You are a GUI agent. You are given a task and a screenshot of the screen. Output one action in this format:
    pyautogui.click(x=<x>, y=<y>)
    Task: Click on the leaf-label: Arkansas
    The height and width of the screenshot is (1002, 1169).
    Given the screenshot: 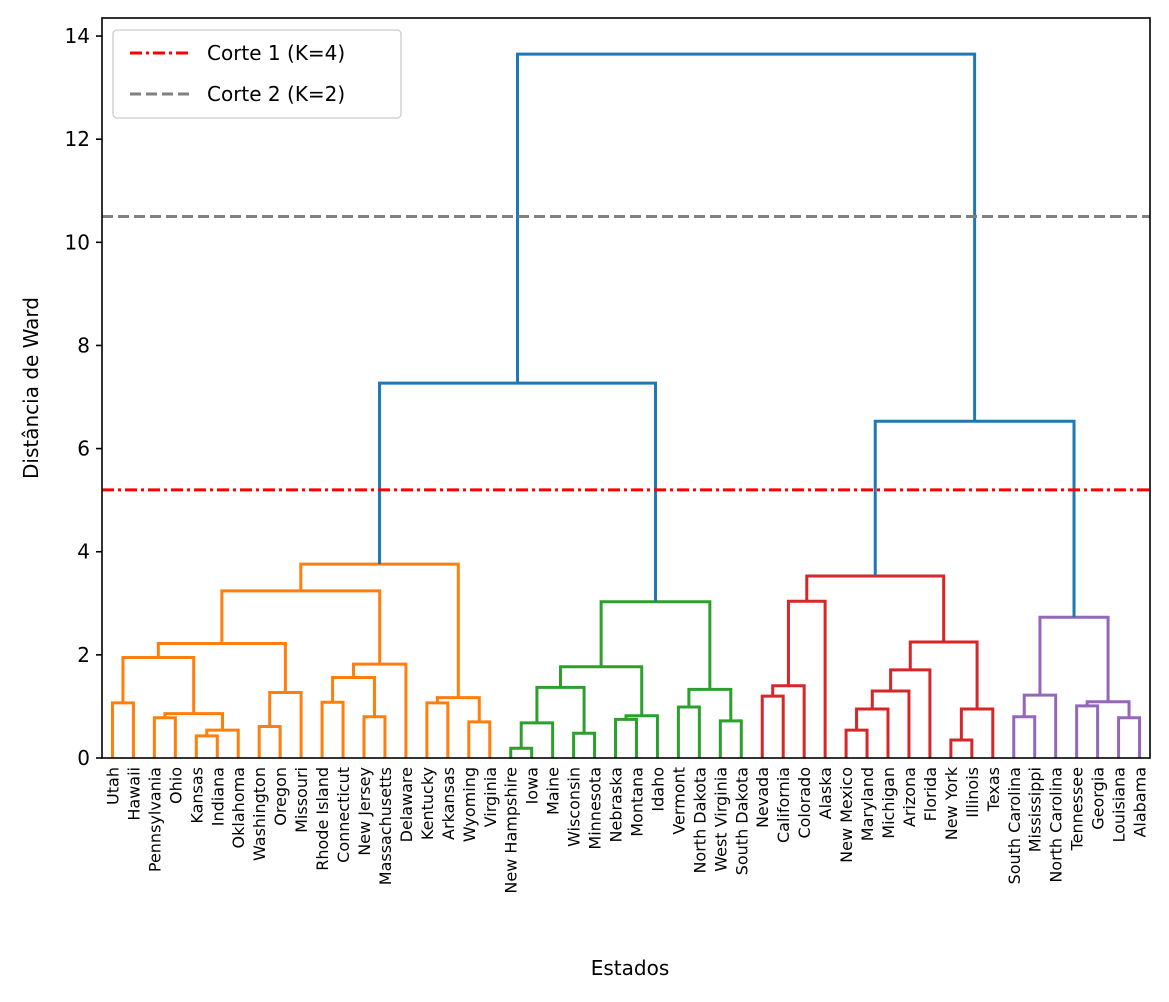 What is the action you would take?
    pyautogui.click(x=448, y=803)
    